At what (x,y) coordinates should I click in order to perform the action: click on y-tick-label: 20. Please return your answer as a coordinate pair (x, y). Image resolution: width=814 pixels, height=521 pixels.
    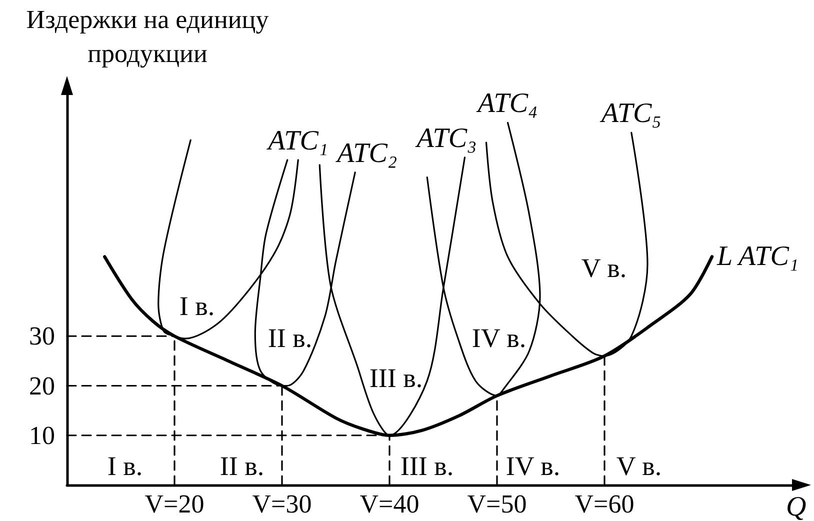
    Looking at the image, I should click on (42, 385).